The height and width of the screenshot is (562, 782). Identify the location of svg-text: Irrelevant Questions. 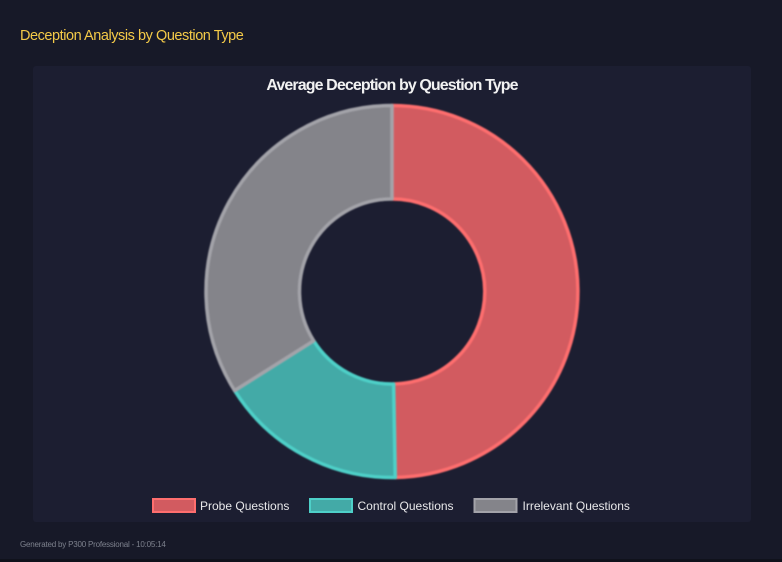
(576, 506).